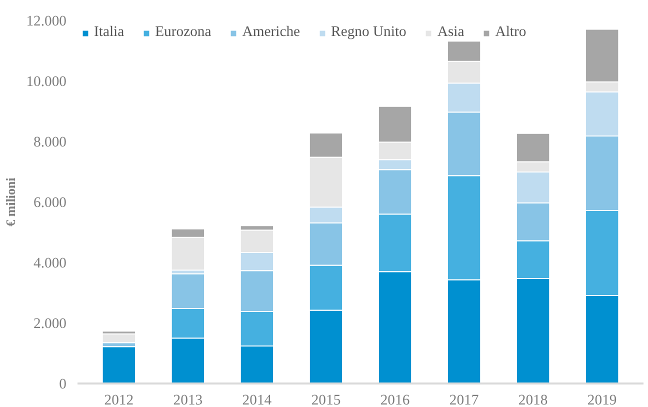 The height and width of the screenshot is (407, 648). Describe the element at coordinates (46, 82) in the screenshot. I see `y-tick-label: 10.000` at that location.